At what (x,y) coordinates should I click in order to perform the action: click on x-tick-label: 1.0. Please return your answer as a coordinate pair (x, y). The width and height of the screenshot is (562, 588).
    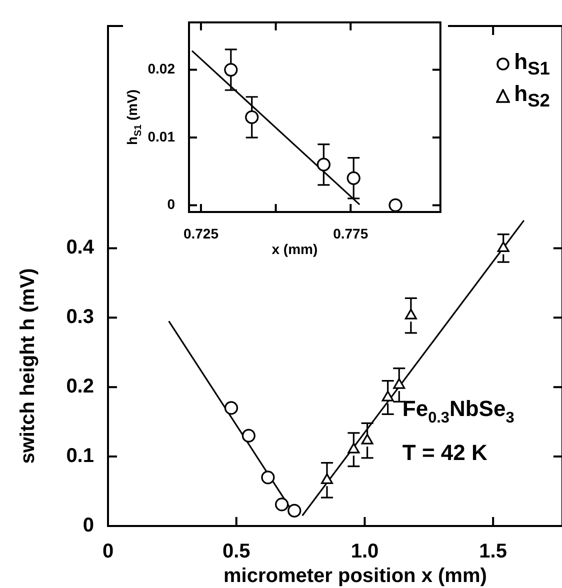
    Looking at the image, I should click on (364, 551).